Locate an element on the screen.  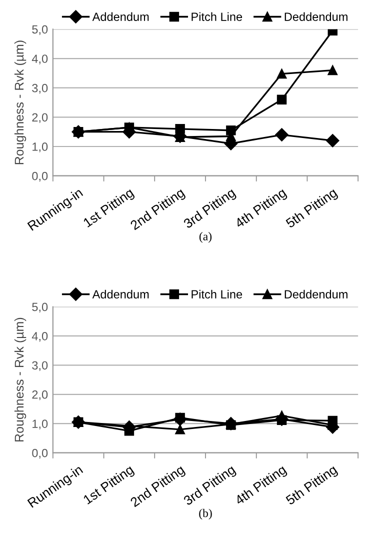
text: (a) is located at coordinates (205, 237).